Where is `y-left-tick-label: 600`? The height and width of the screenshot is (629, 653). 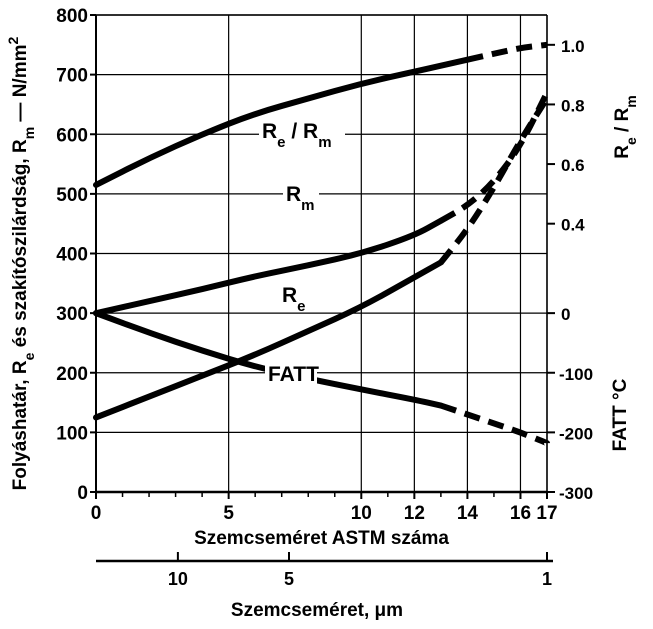
y-left-tick-label: 600 is located at coordinates (72, 135).